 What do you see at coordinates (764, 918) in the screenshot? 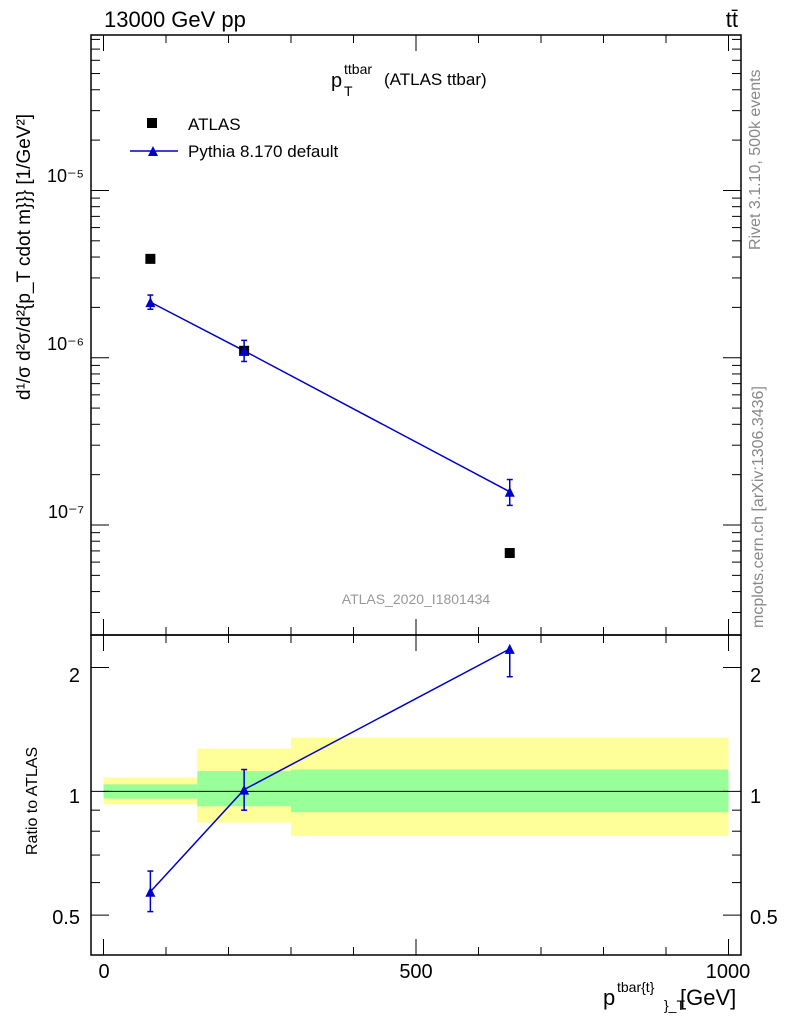
I see `ratio-ytick-0.5-right: 0.5` at bounding box center [764, 918].